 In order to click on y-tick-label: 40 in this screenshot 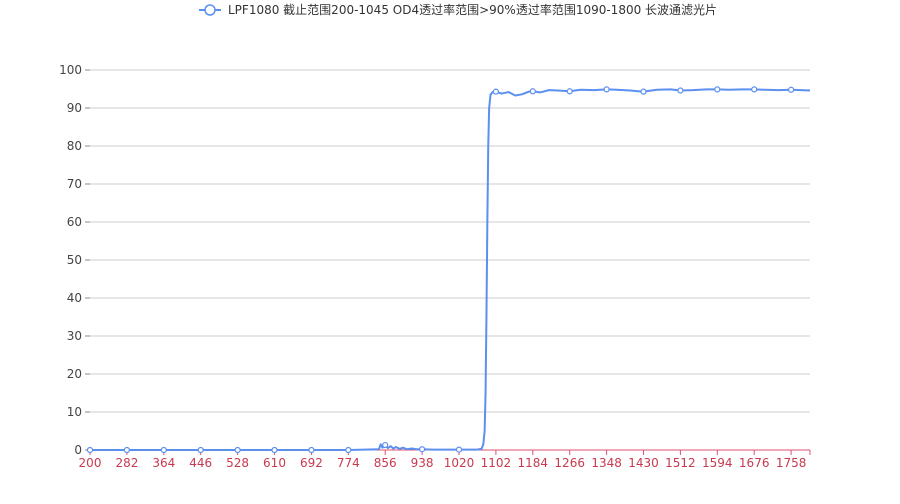, I will do `click(74, 298)`.